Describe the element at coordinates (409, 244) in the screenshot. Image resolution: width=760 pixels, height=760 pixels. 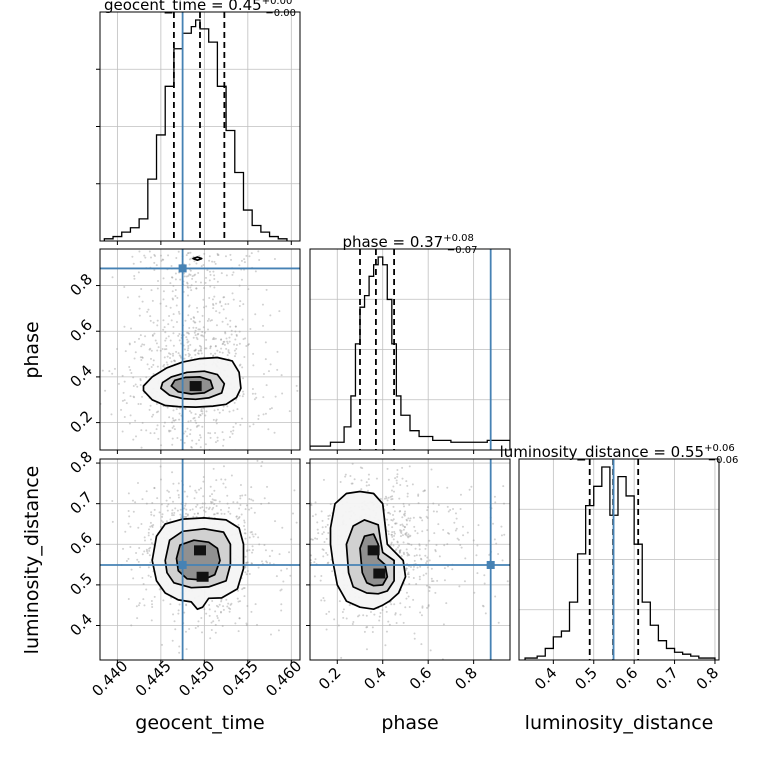
I see `panel-title: phase = 0.37+0.08 −0.07` at that location.